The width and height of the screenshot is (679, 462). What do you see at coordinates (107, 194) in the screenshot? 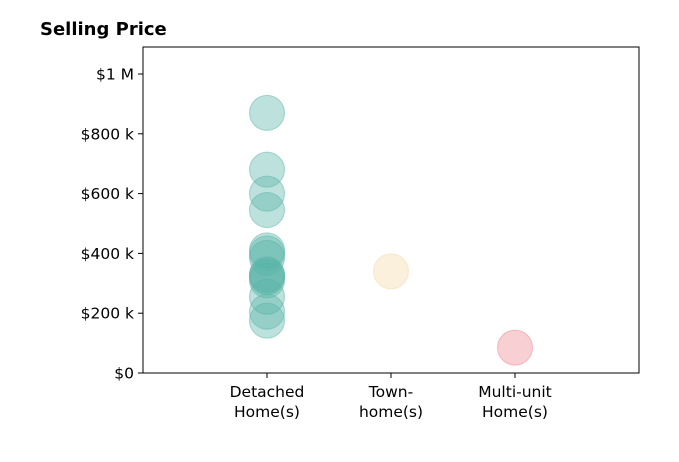
I see `y-tick-label: $600 k` at bounding box center [107, 194].